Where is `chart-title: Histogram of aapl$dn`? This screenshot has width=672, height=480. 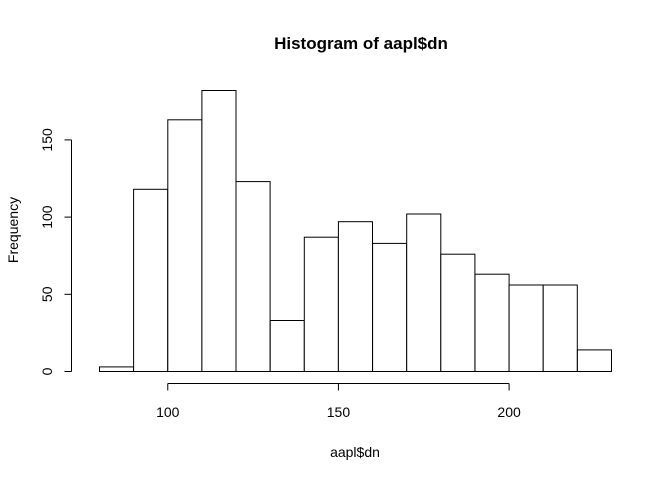
chart-title: Histogram of aapl$dn is located at coordinates (361, 43).